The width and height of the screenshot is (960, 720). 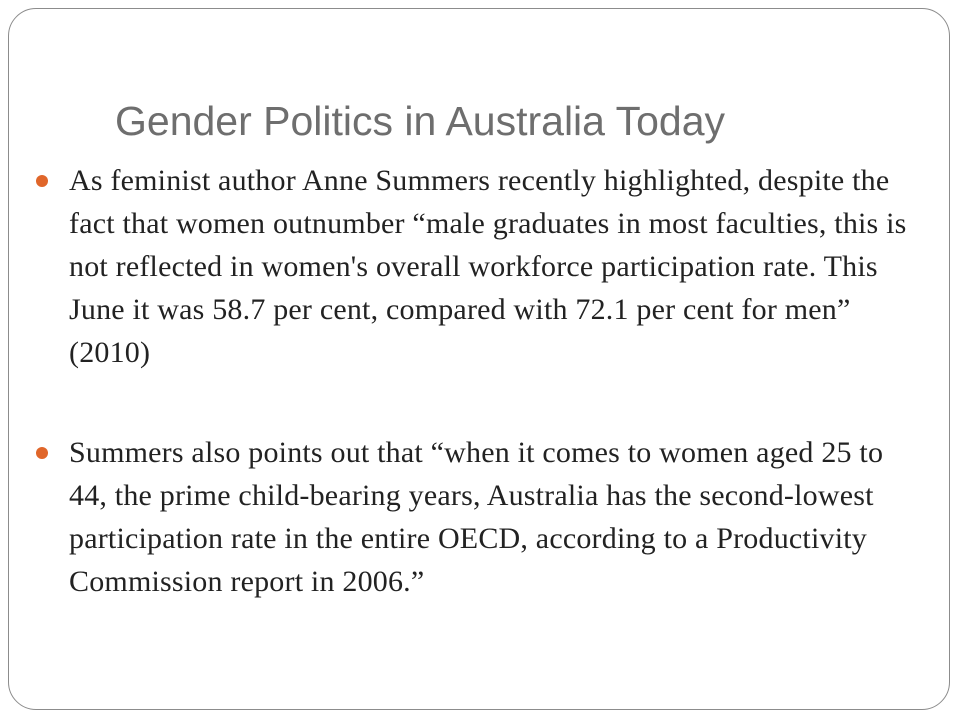 What do you see at coordinates (420, 121) in the screenshot?
I see `slide-title: Gender Politics in Australia Today` at bounding box center [420, 121].